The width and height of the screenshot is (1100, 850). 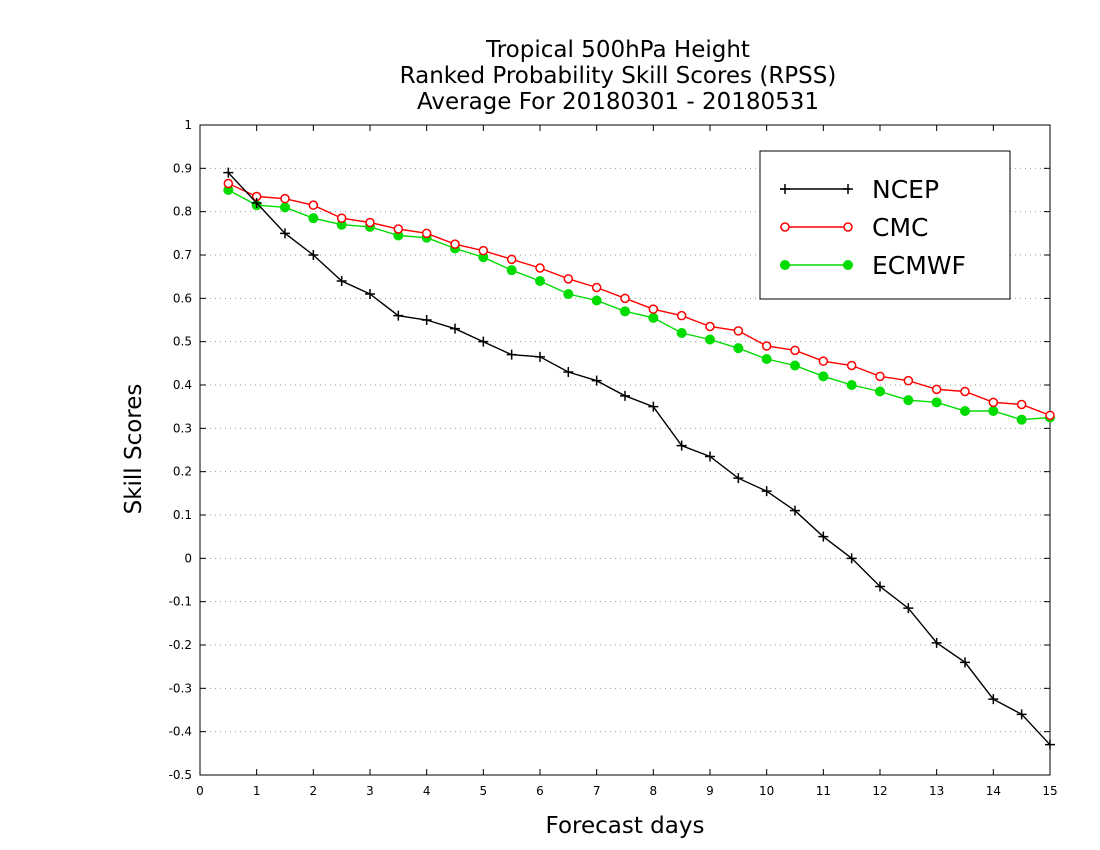 I want to click on x-tick-label: 4, so click(x=427, y=791).